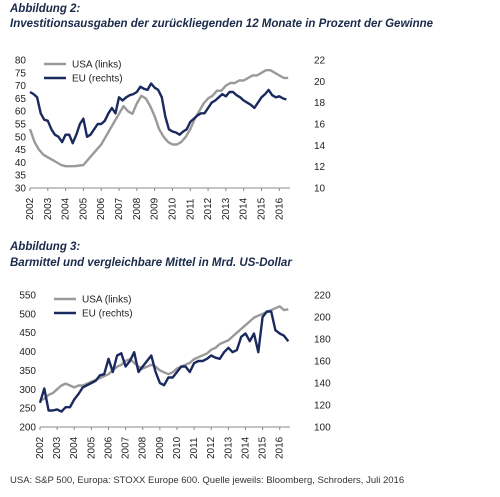  Describe the element at coordinates (27, 296) in the screenshot. I see `y-left-tick-label: 550` at that location.